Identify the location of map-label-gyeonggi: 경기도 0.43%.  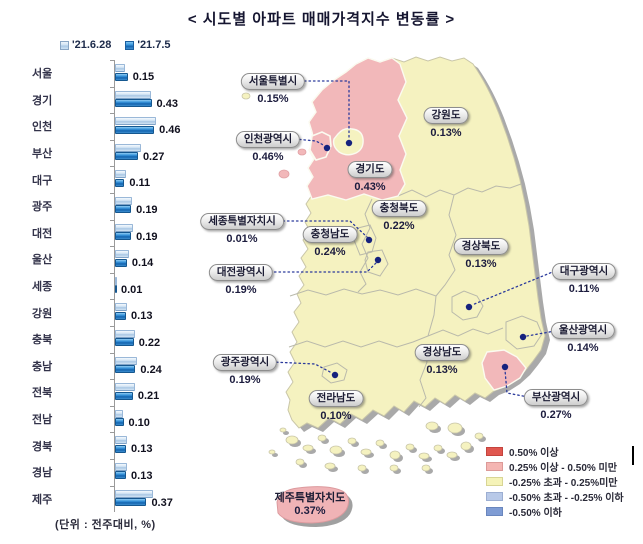
(370, 177).